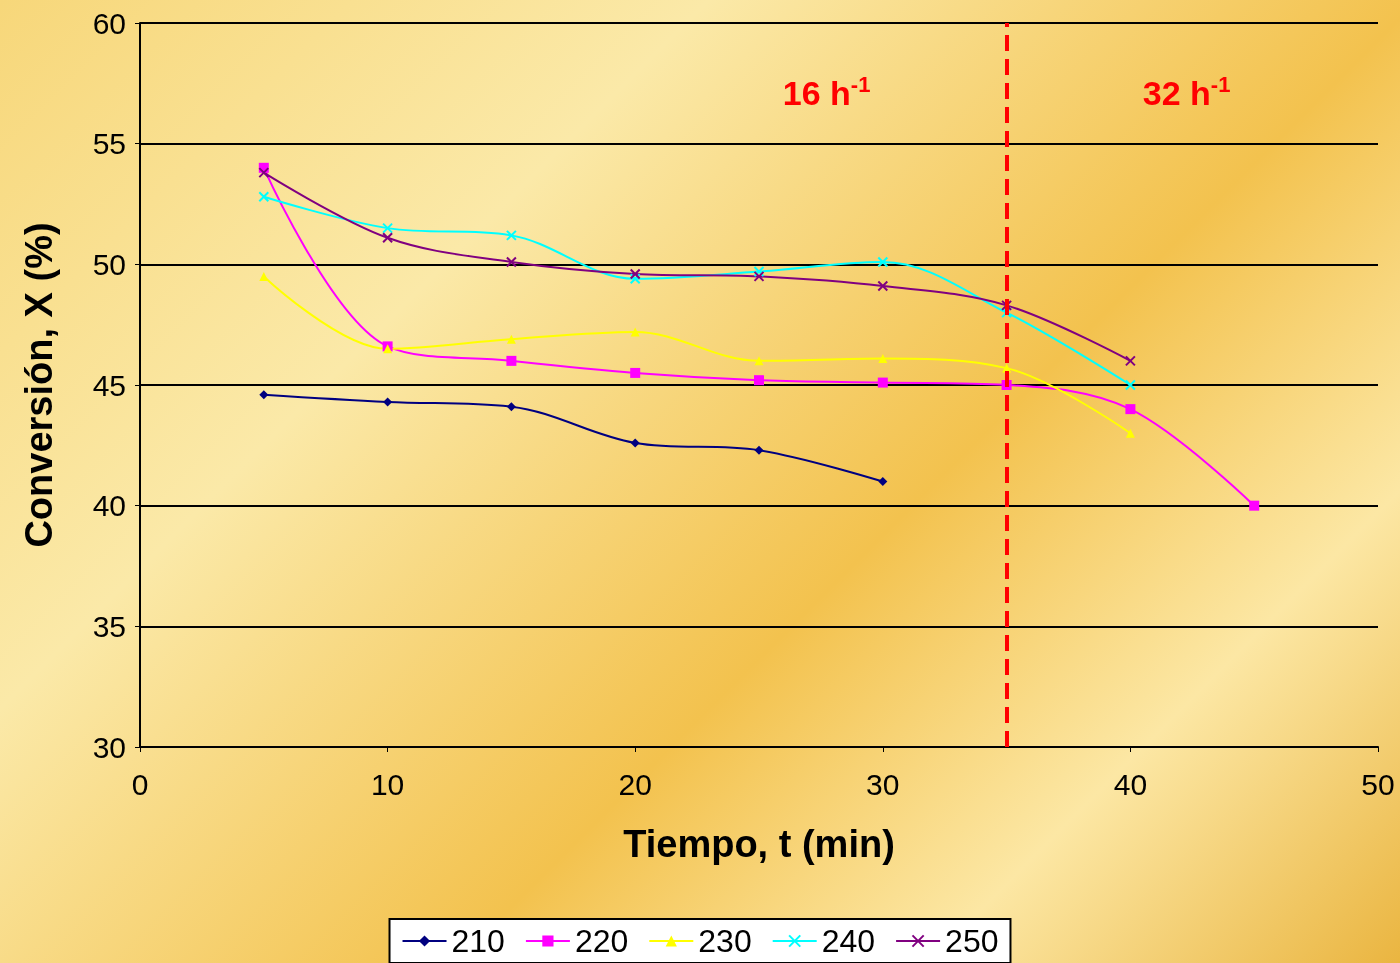 This screenshot has width=1400, height=963. What do you see at coordinates (725, 941) in the screenshot?
I see `legend-label: 230` at bounding box center [725, 941].